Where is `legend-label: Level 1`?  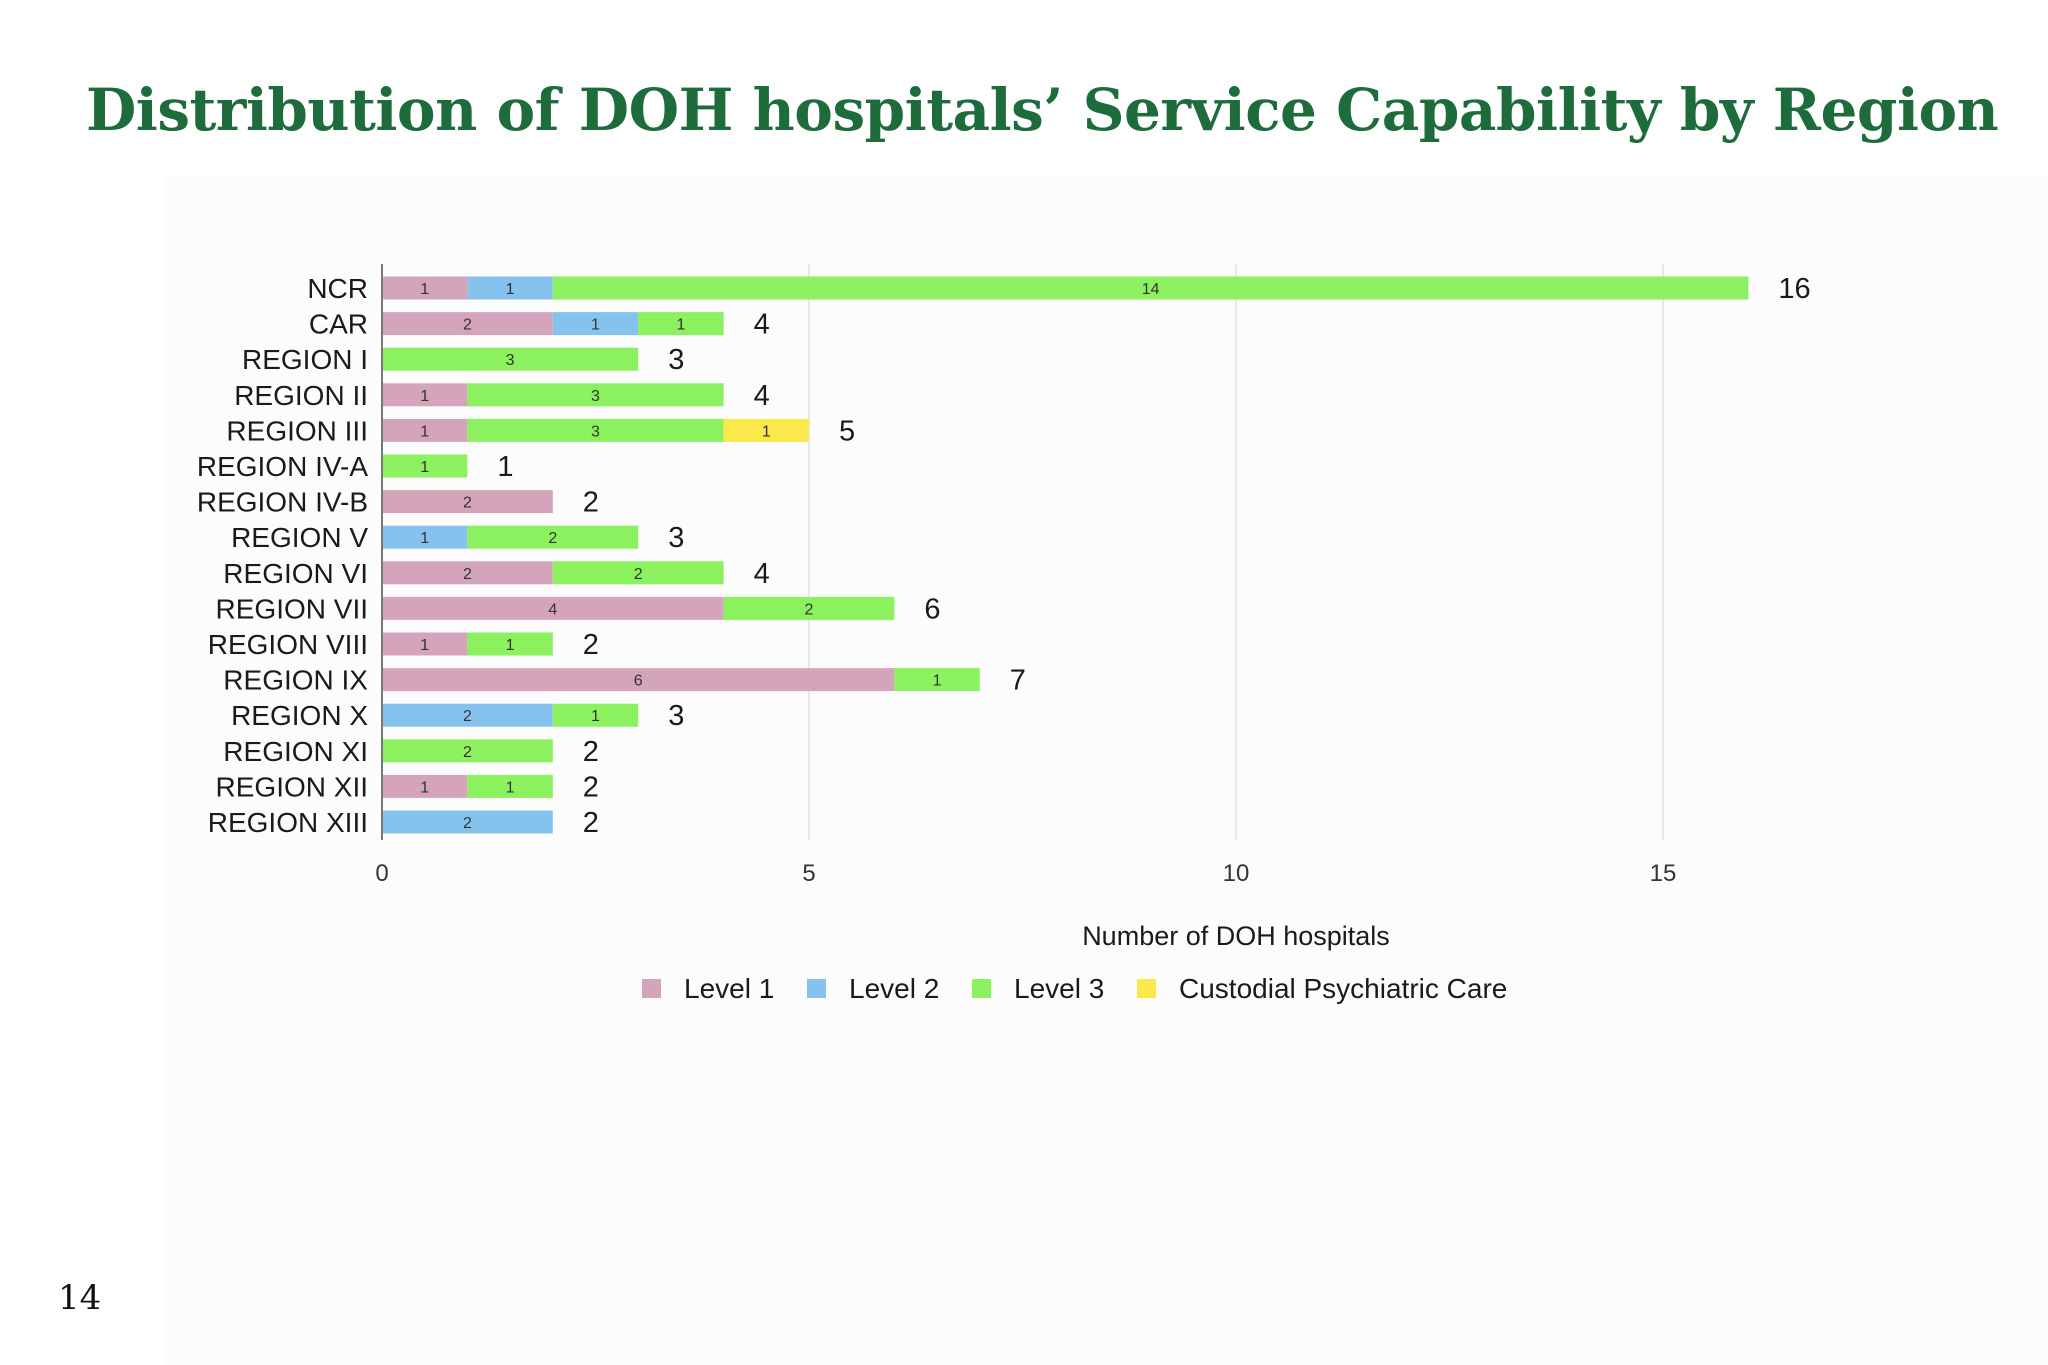 legend-label: Level 1 is located at coordinates (729, 988).